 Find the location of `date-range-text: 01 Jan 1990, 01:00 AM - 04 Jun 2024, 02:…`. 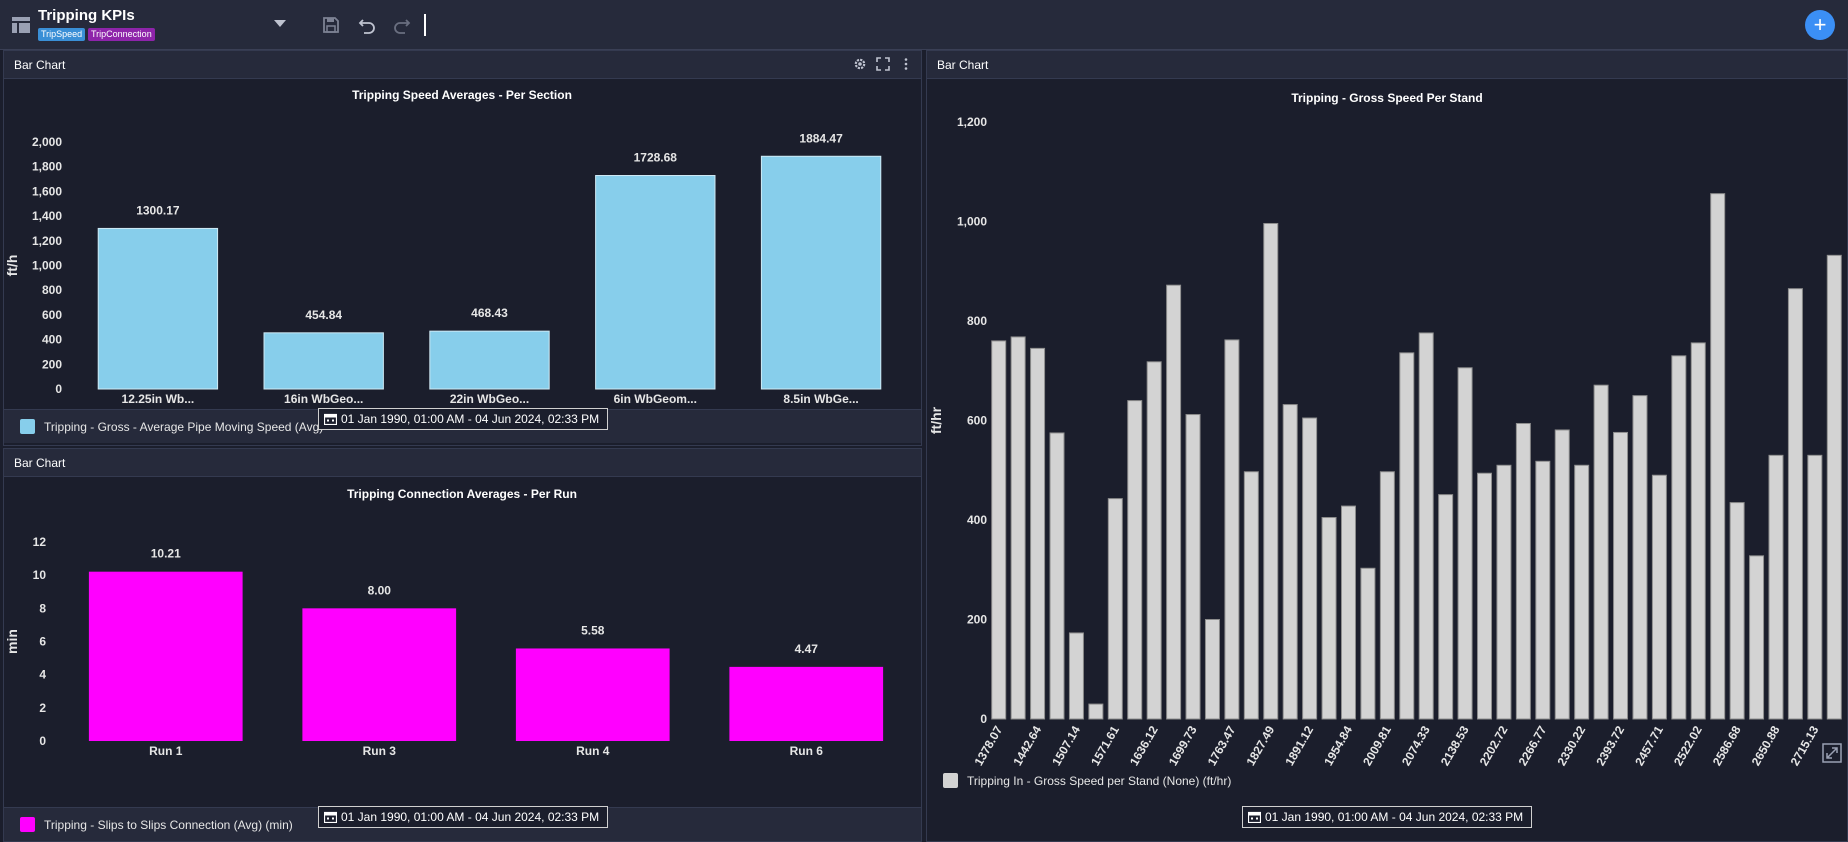

date-range-text: 01 Jan 1990, 01:00 AM - 04 Jun 2024, 02:… is located at coordinates (470, 817).